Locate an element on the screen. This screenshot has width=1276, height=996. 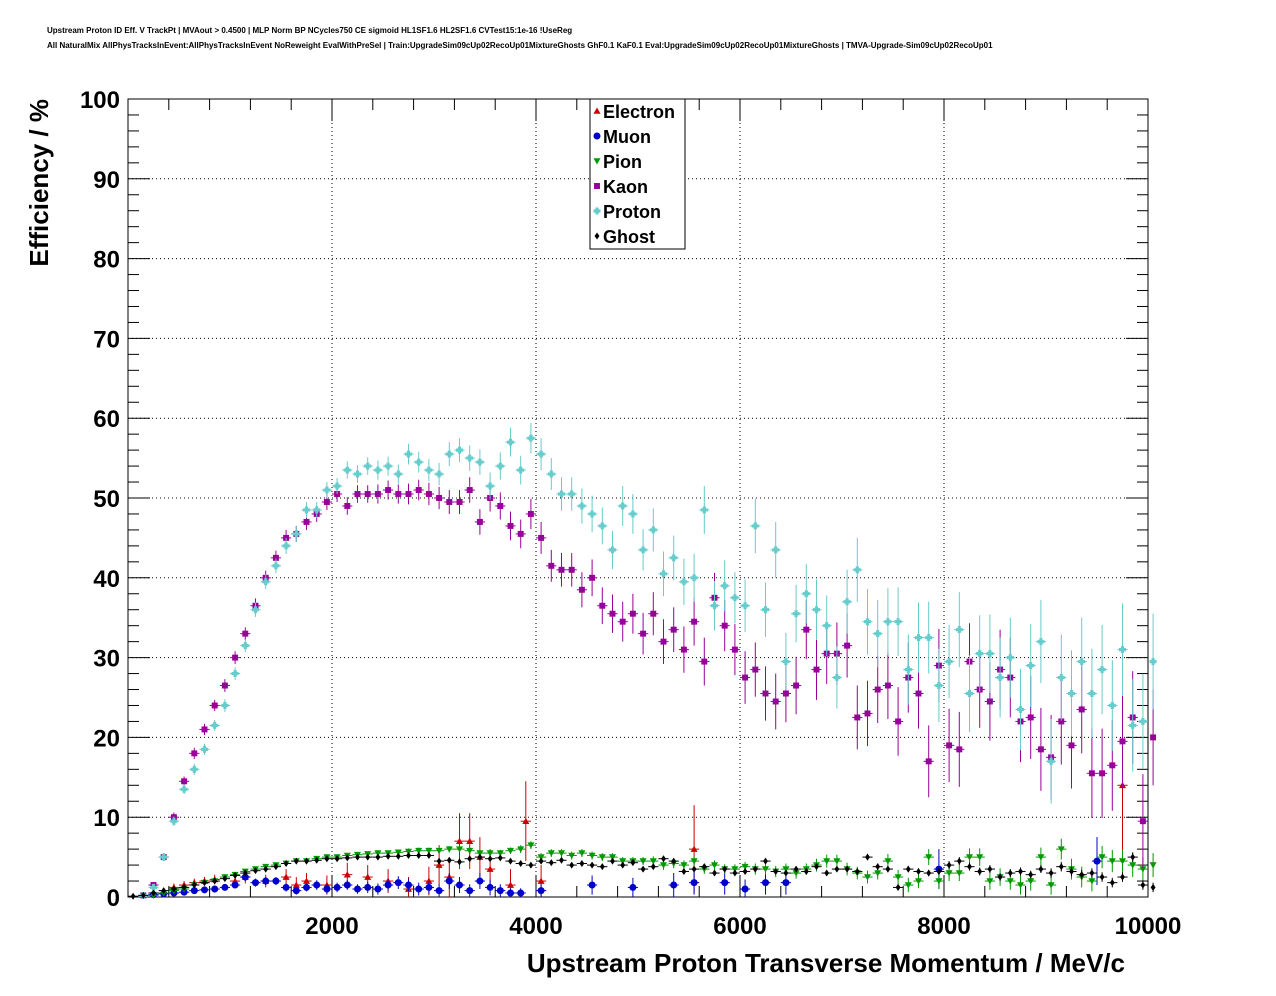
legend-label: Muon is located at coordinates (627, 137).